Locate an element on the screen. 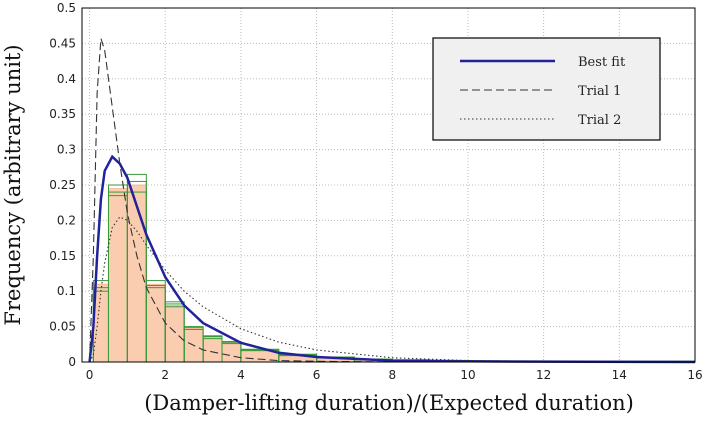  y-tick-label: 0.25 is located at coordinates (62, 185).